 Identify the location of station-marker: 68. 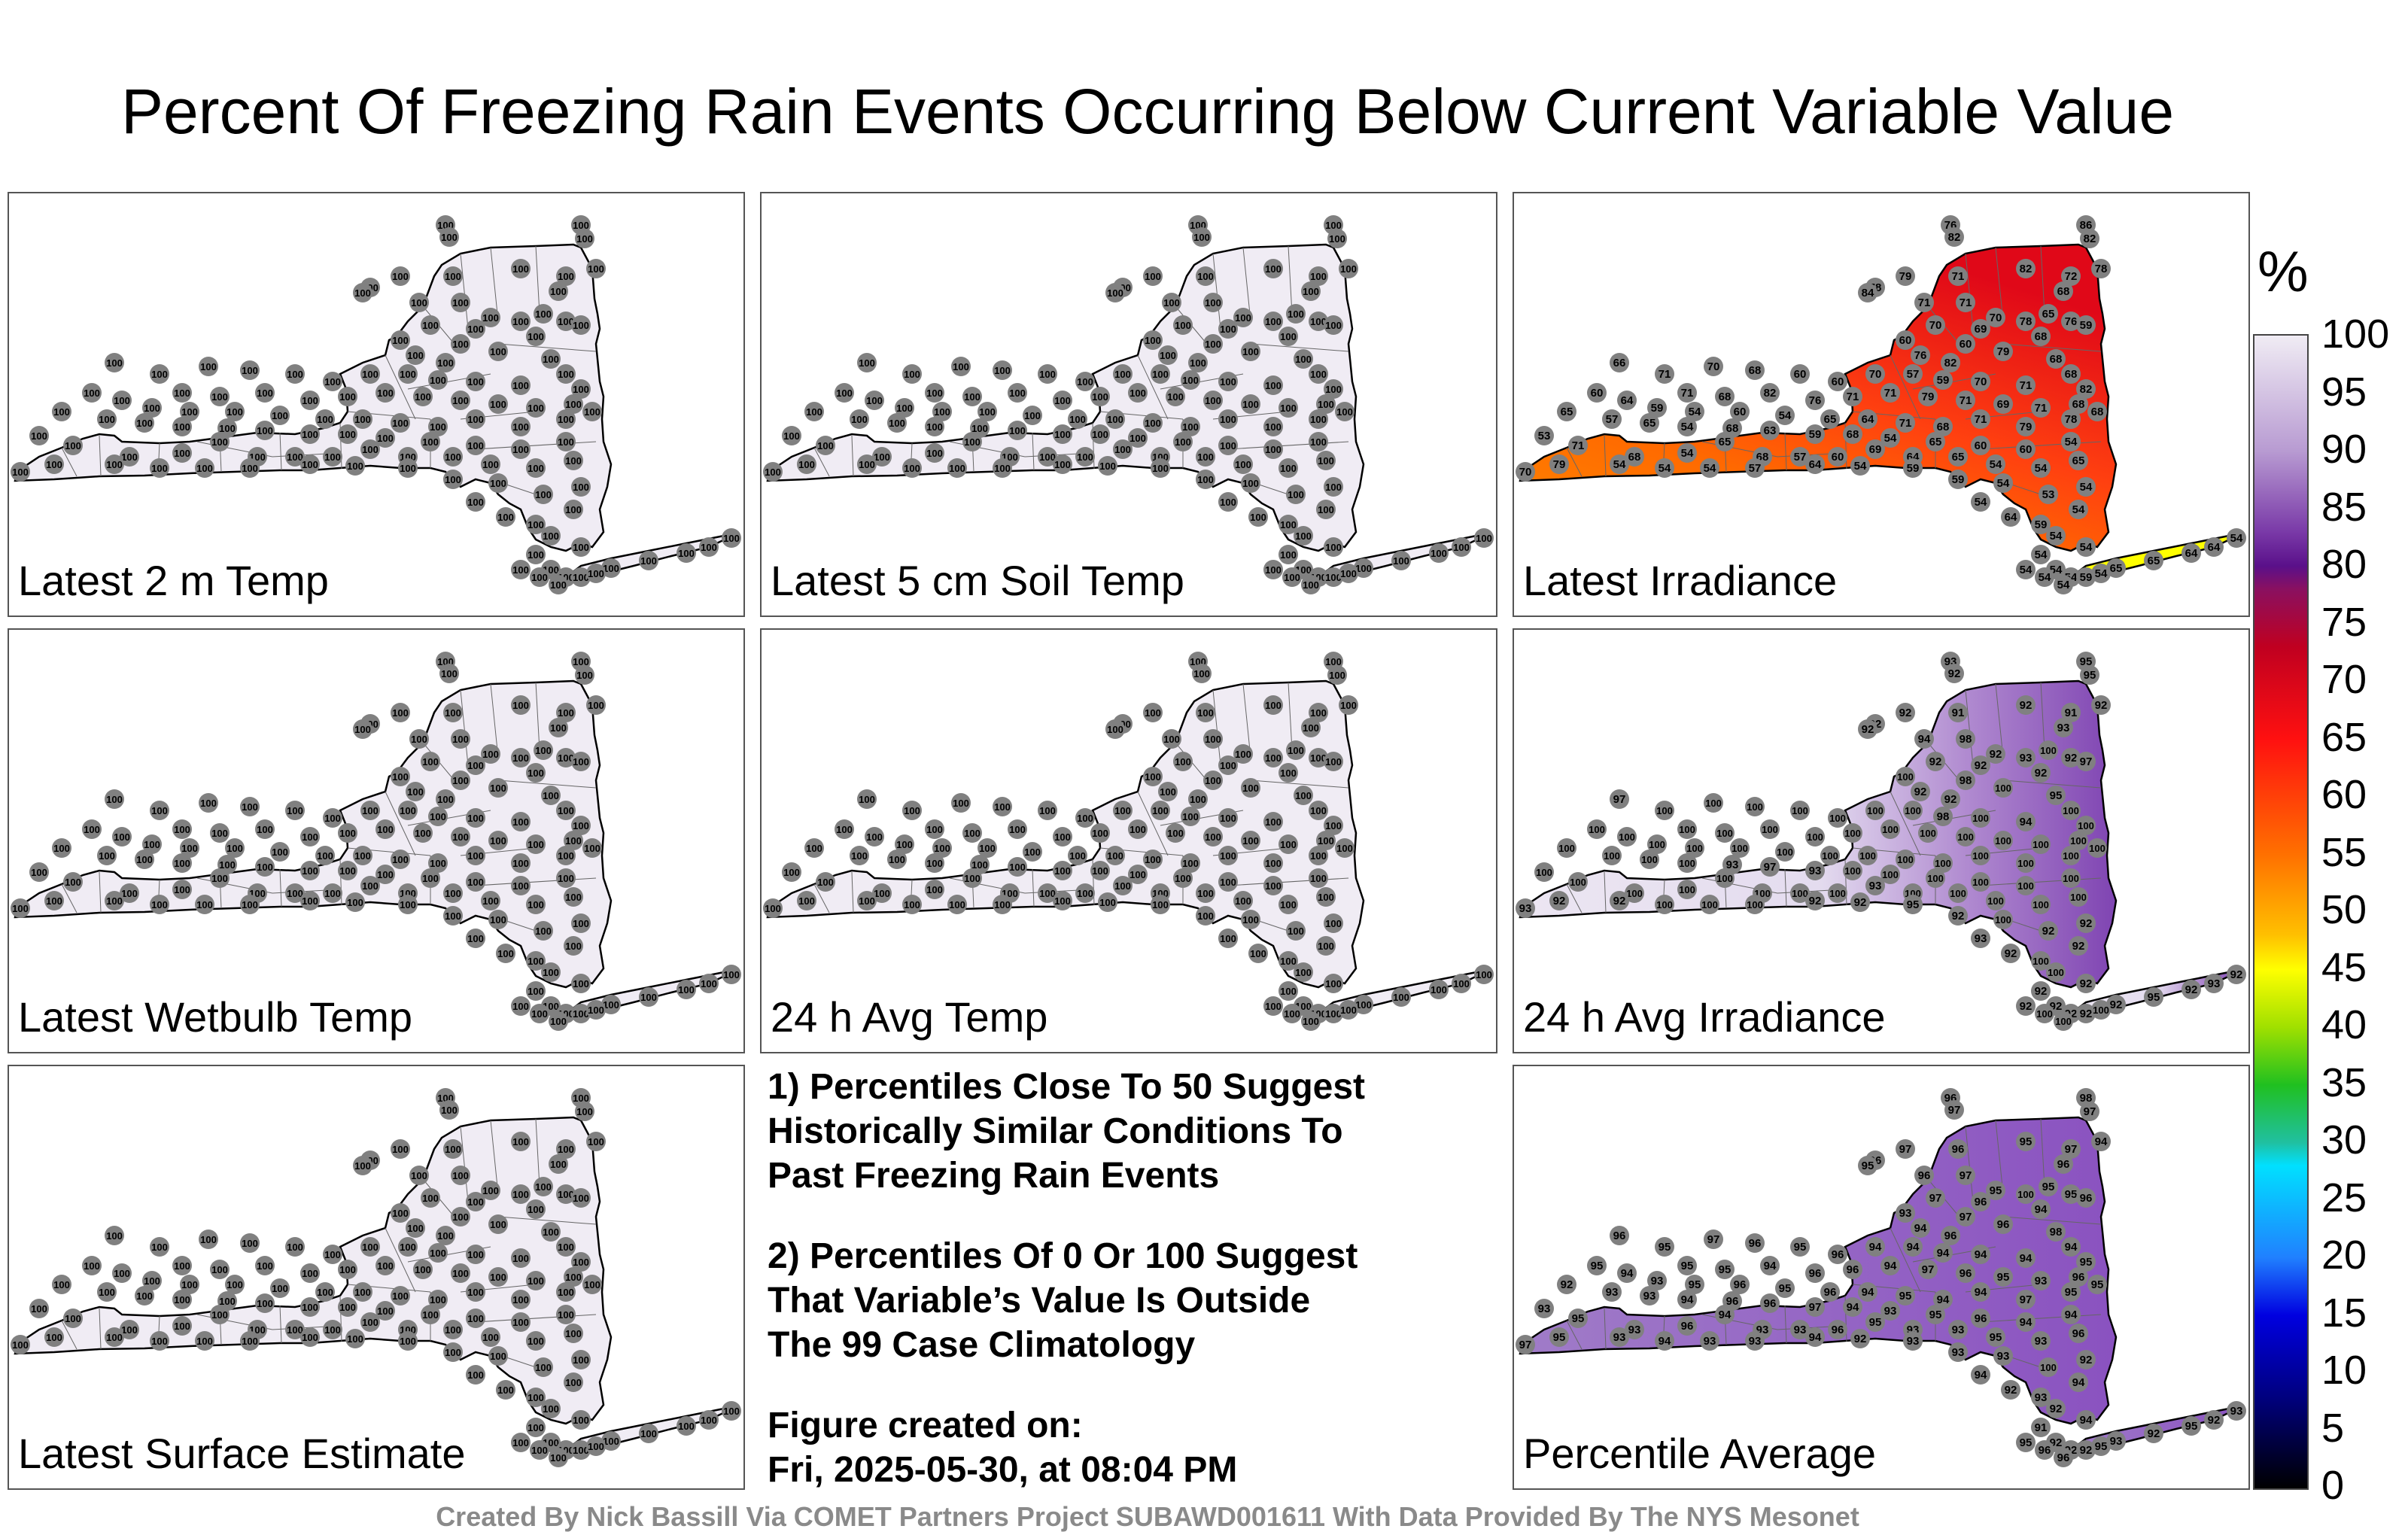
(2041, 336).